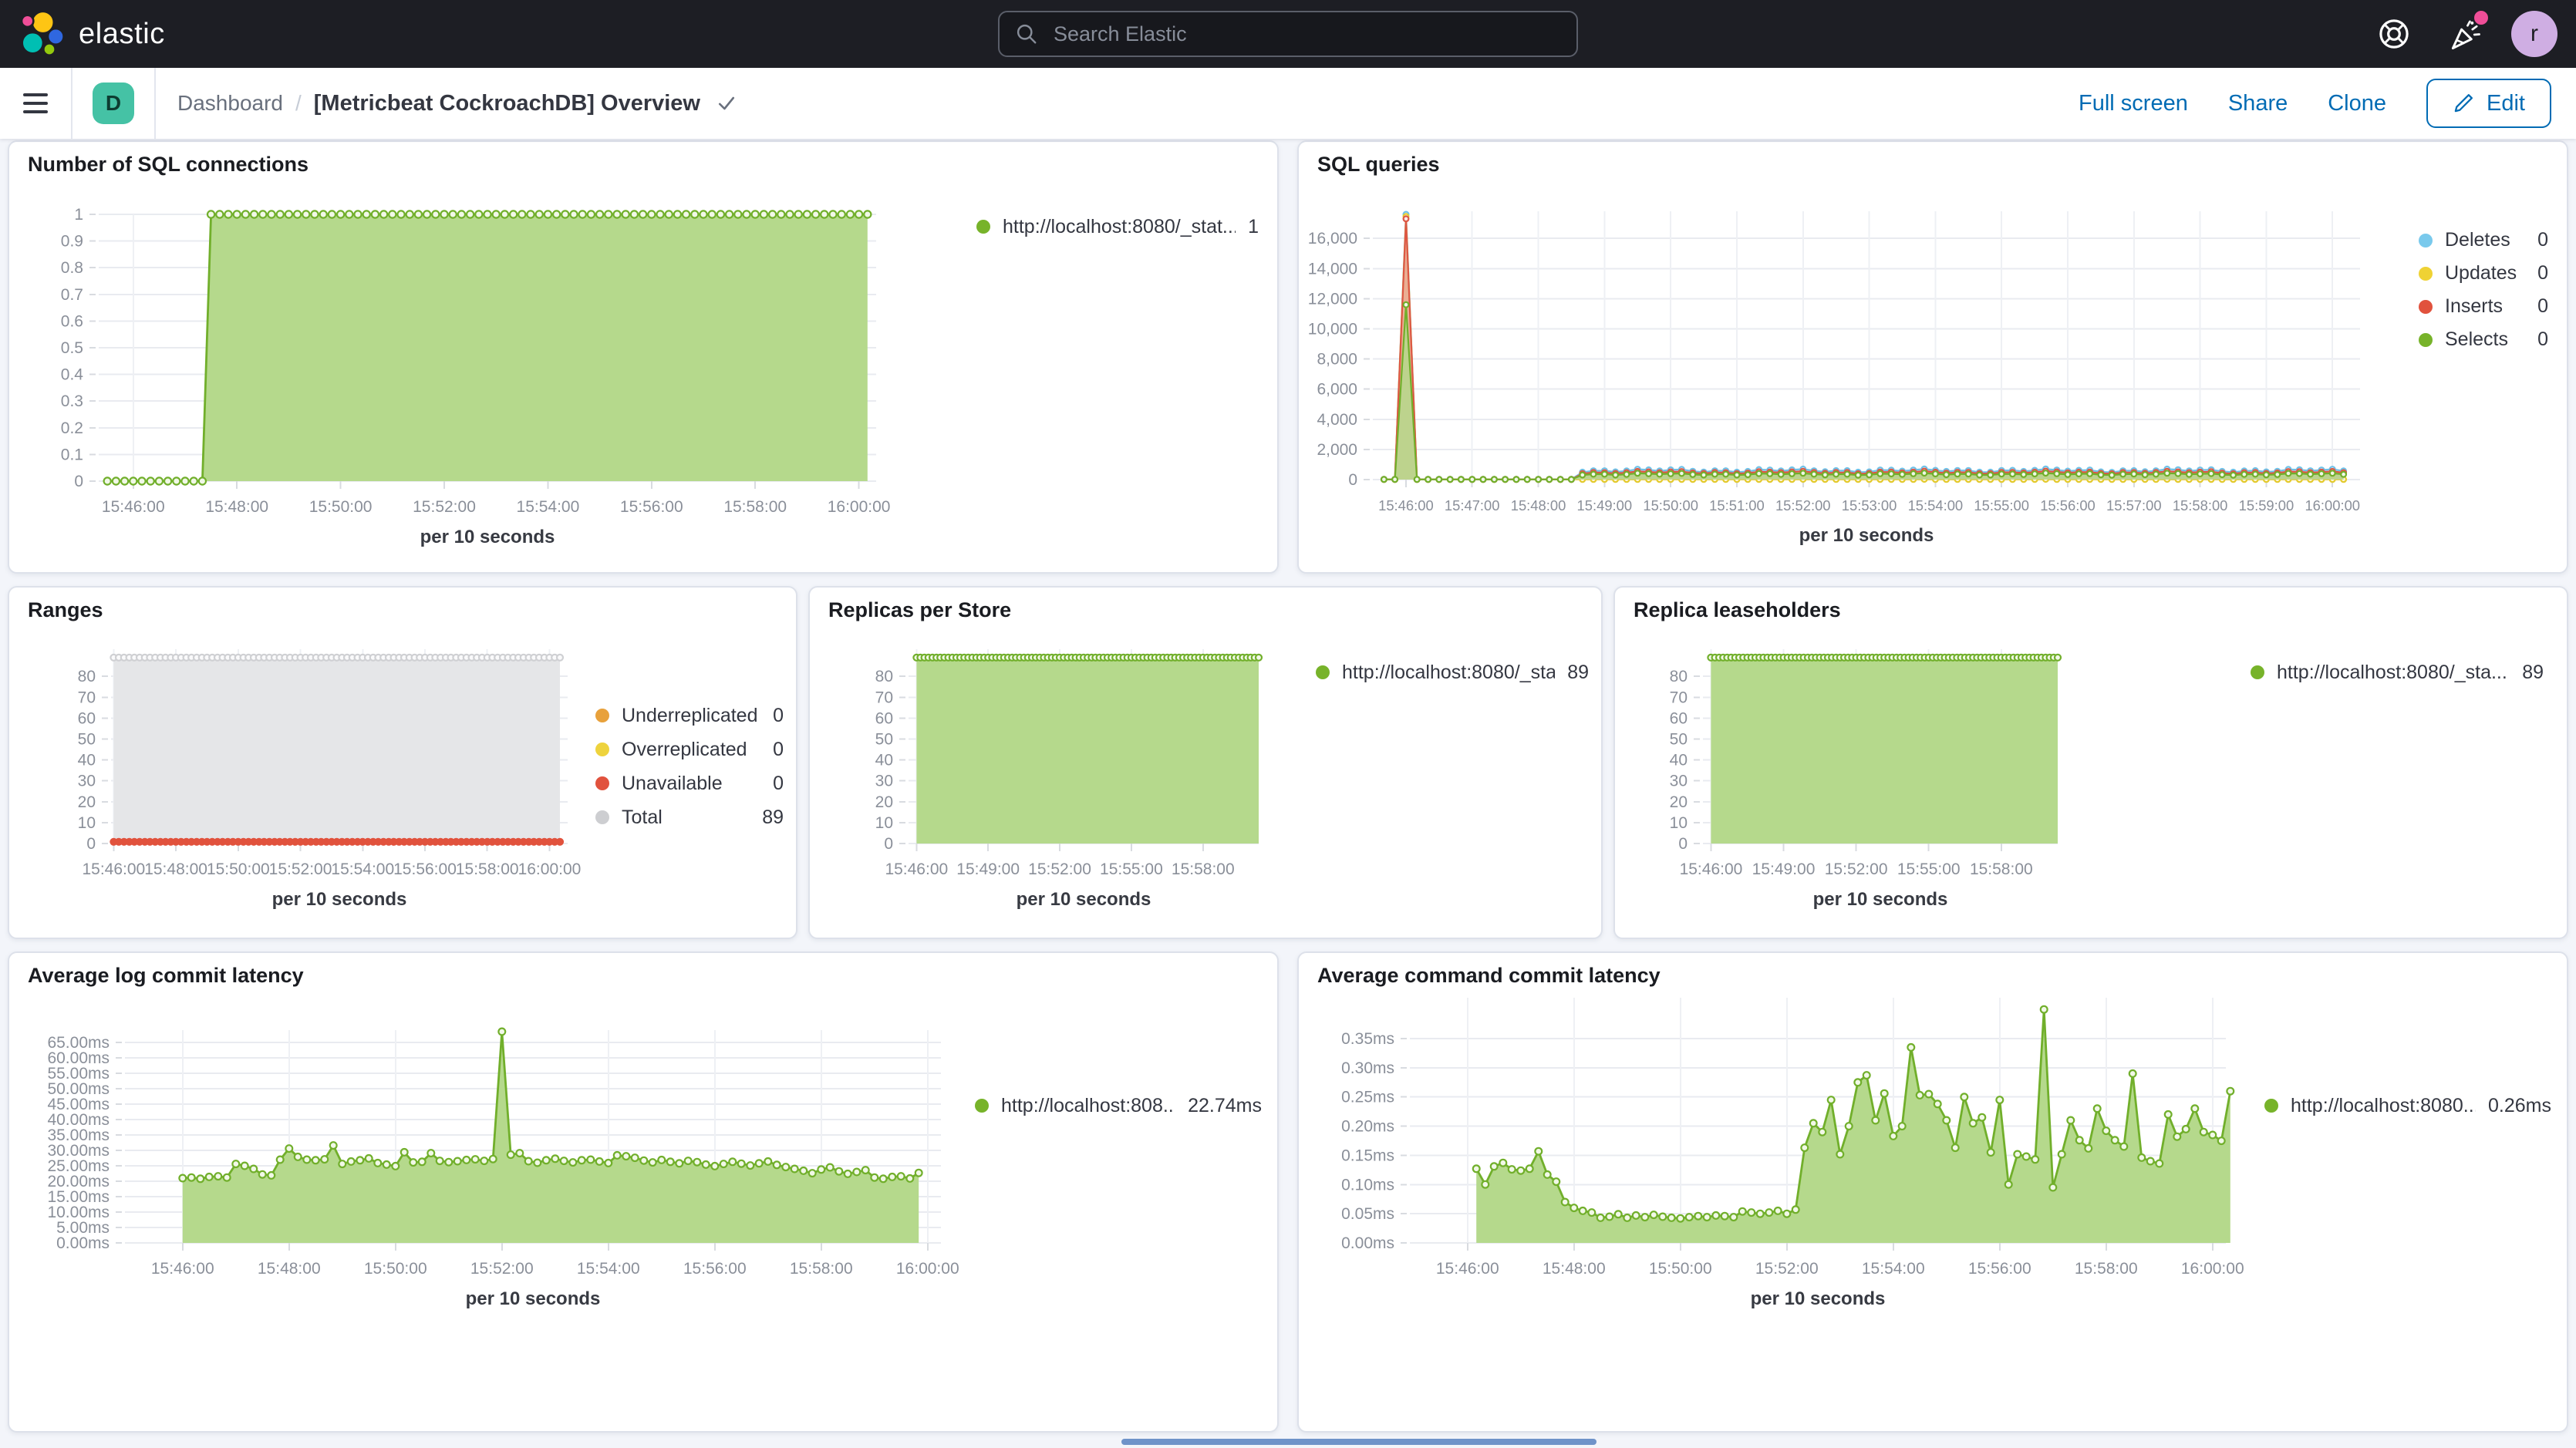  I want to click on global-search, so click(1288, 34).